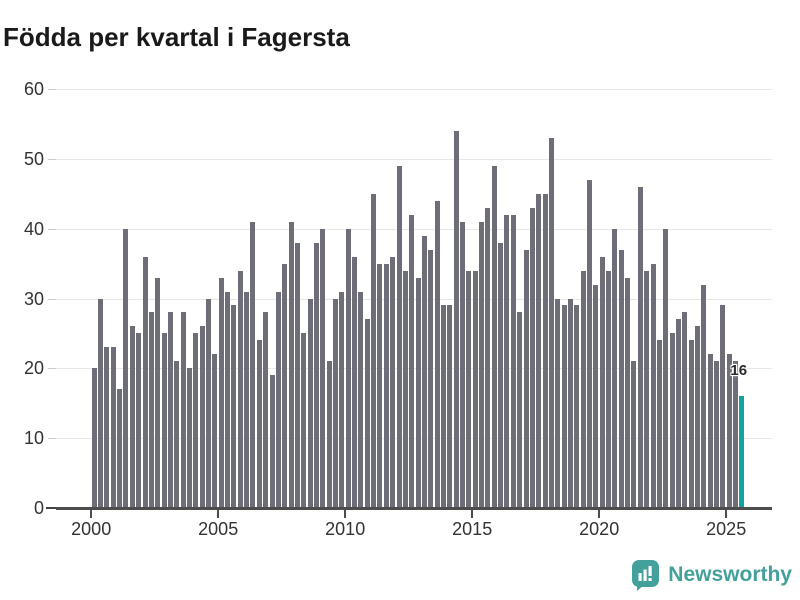 This screenshot has height=600, width=800. What do you see at coordinates (33, 158) in the screenshot?
I see `y-axis-label-50: 50` at bounding box center [33, 158].